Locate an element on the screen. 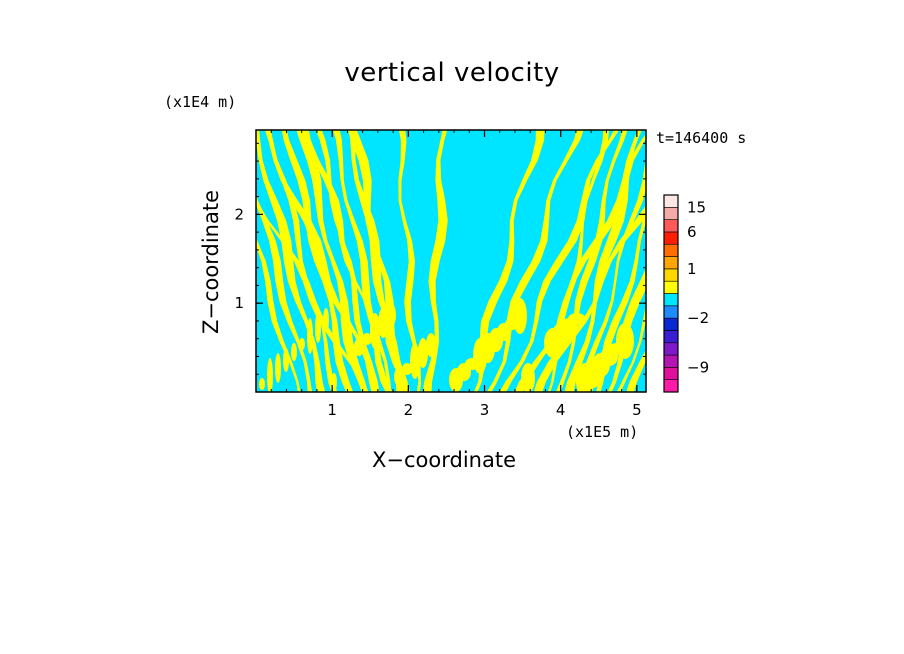 Image resolution: width=904 pixels, height=654 pixels. colorbar-frame is located at coordinates (671, 293).